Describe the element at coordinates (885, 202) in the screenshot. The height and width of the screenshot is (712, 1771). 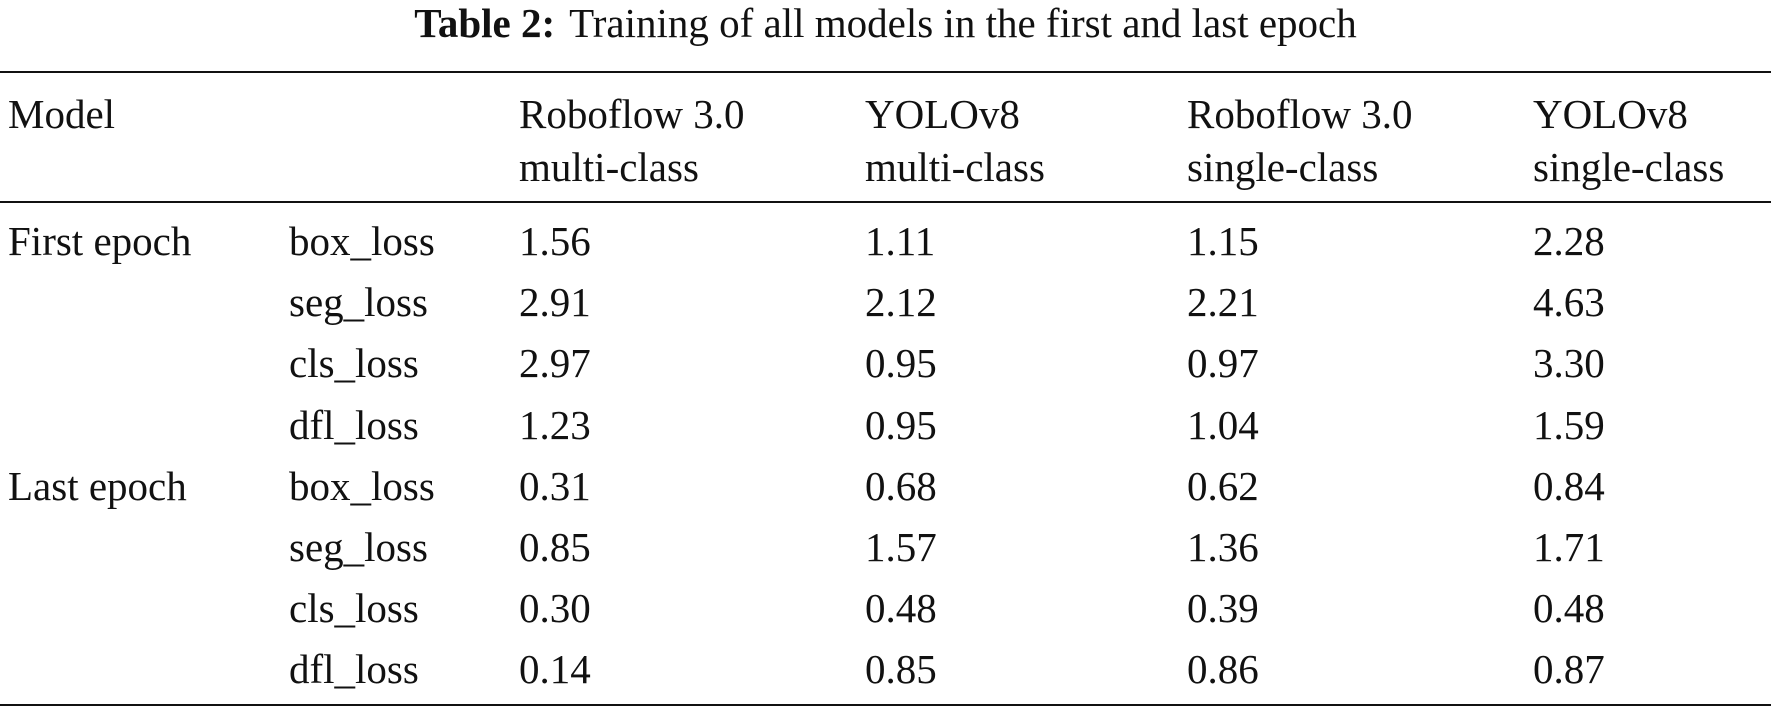
I see `header-rule` at that location.